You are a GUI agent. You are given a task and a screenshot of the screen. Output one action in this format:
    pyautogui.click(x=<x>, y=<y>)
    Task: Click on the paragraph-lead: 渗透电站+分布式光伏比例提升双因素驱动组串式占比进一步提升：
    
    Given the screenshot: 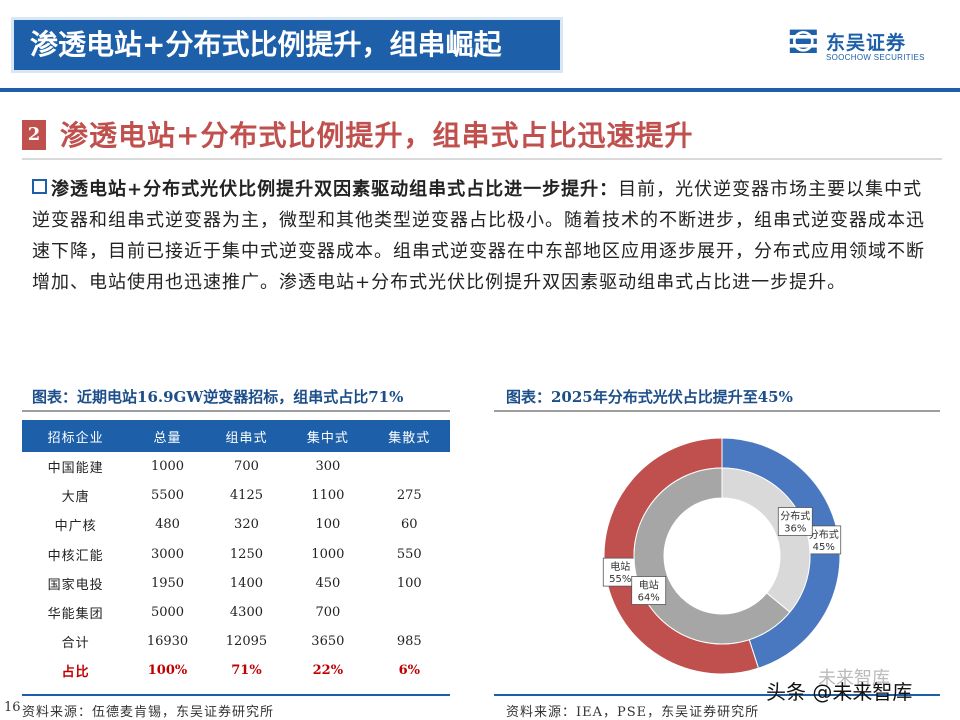 What is the action you would take?
    pyautogui.click(x=335, y=189)
    